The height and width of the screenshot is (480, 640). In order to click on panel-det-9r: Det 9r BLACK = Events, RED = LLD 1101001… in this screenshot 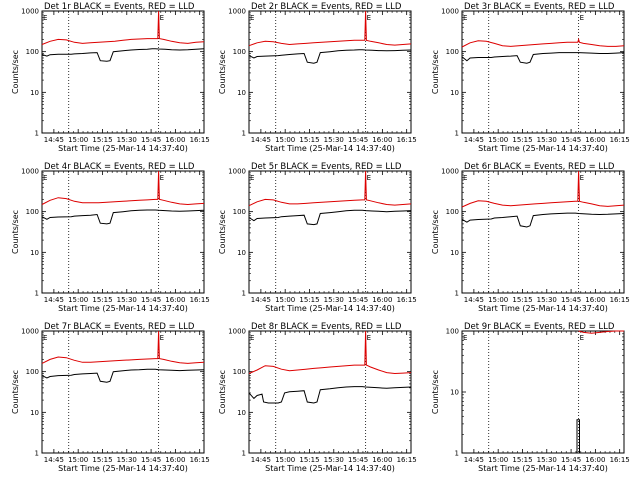, I will do `click(530, 397)`.